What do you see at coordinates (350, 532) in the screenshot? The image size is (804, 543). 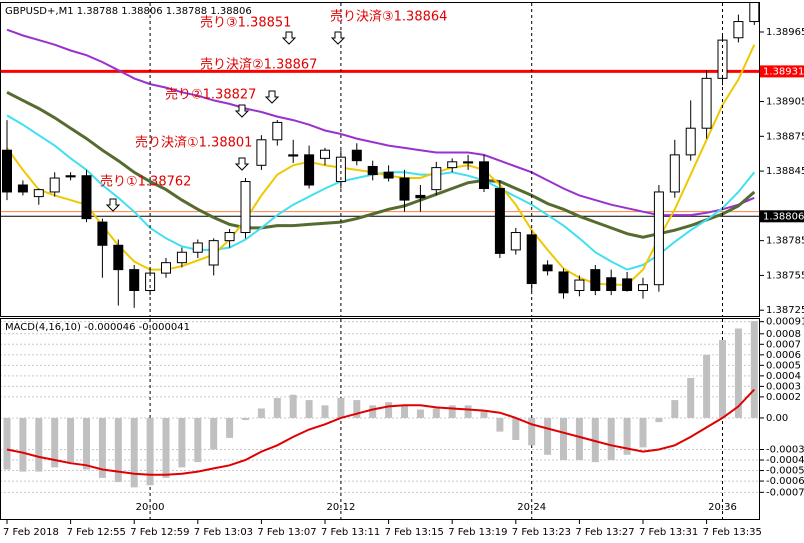 I see `x-tick-label: 7 Feb 13:11` at bounding box center [350, 532].